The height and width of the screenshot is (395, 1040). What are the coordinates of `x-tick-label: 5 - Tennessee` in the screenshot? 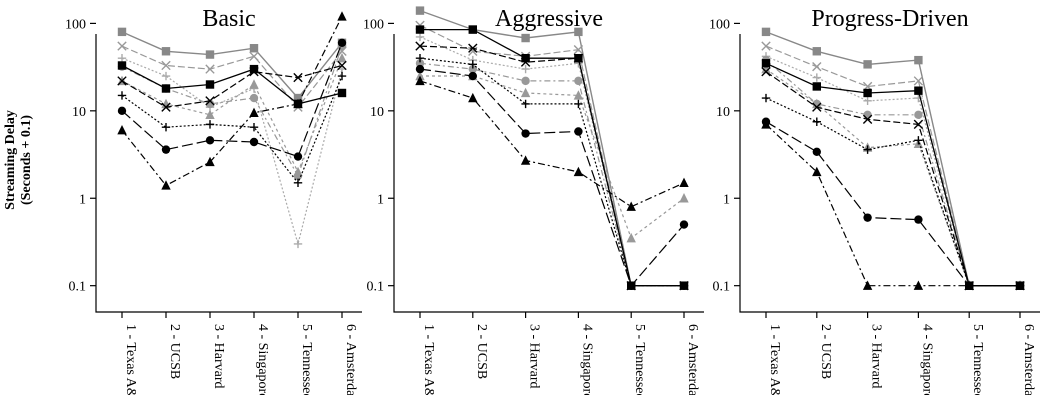 It's located at (639, 359).